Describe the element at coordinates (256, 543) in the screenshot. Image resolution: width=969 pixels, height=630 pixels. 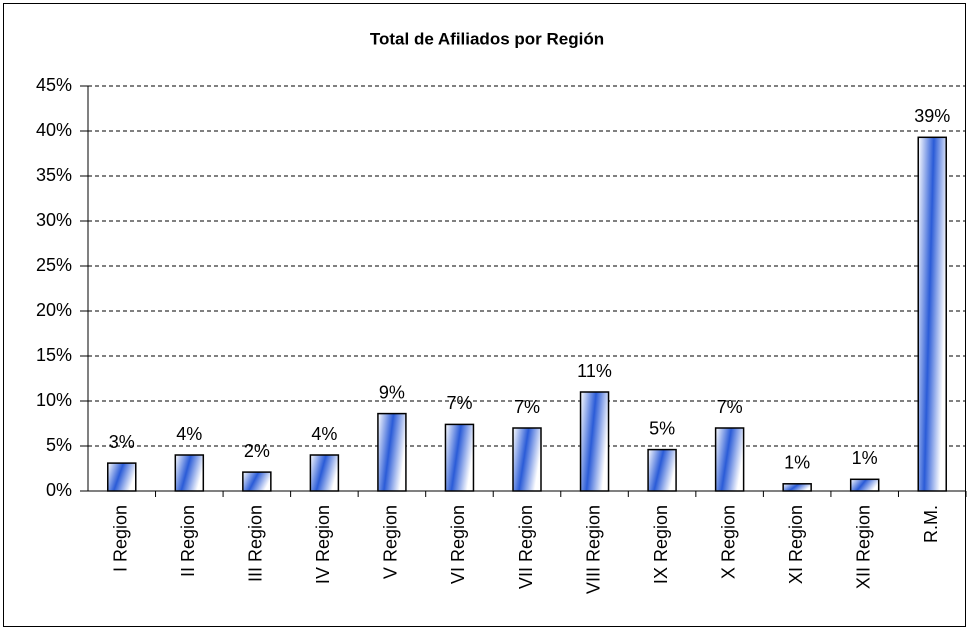
I see `x-tick-label: III Region` at that location.